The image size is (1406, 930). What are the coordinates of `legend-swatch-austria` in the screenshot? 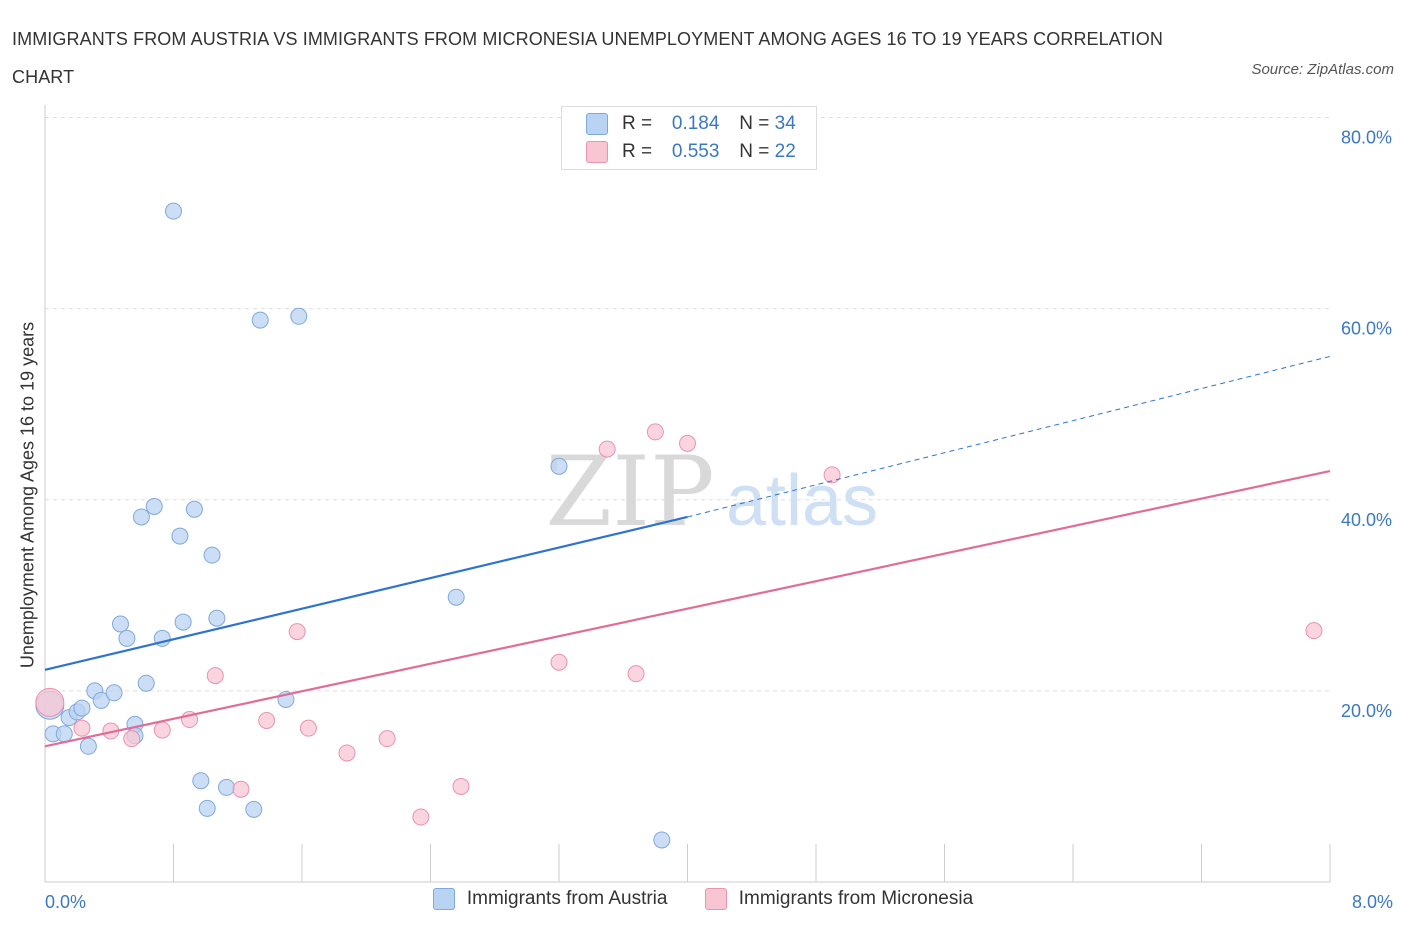 It's located at (443, 899).